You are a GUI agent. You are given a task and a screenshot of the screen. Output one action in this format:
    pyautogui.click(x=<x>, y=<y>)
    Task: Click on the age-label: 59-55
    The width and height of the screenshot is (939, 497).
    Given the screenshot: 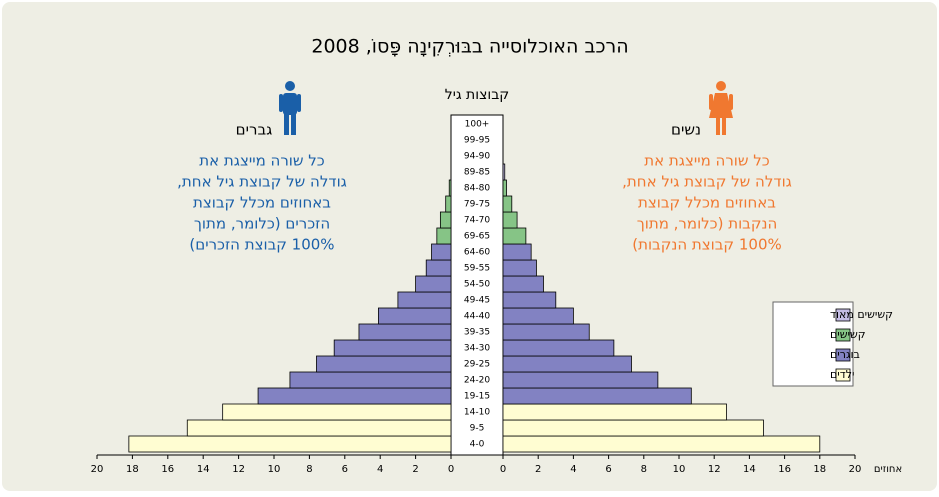 What is the action you would take?
    pyautogui.click(x=477, y=269)
    